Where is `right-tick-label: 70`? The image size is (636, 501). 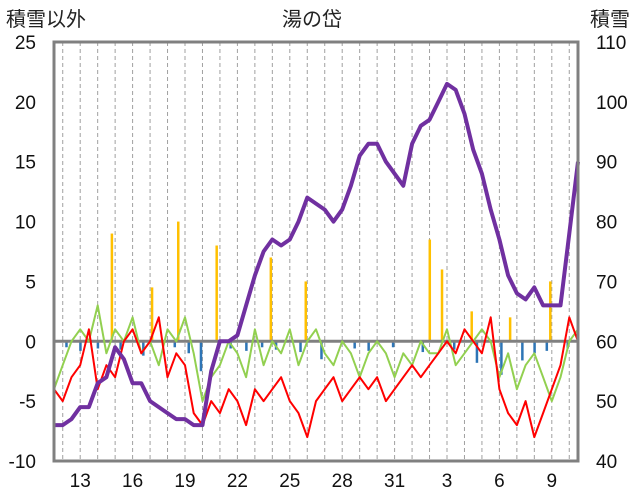
right-tick-label: 70 is located at coordinates (606, 282).